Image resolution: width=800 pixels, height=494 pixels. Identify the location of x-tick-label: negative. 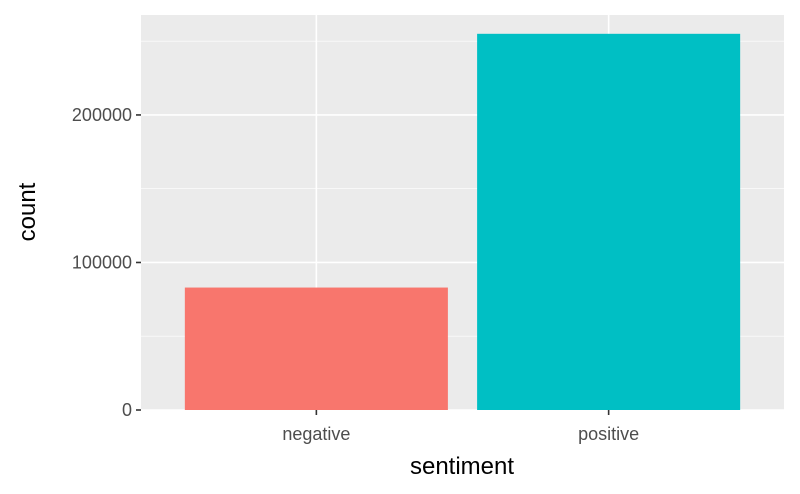
(316, 434).